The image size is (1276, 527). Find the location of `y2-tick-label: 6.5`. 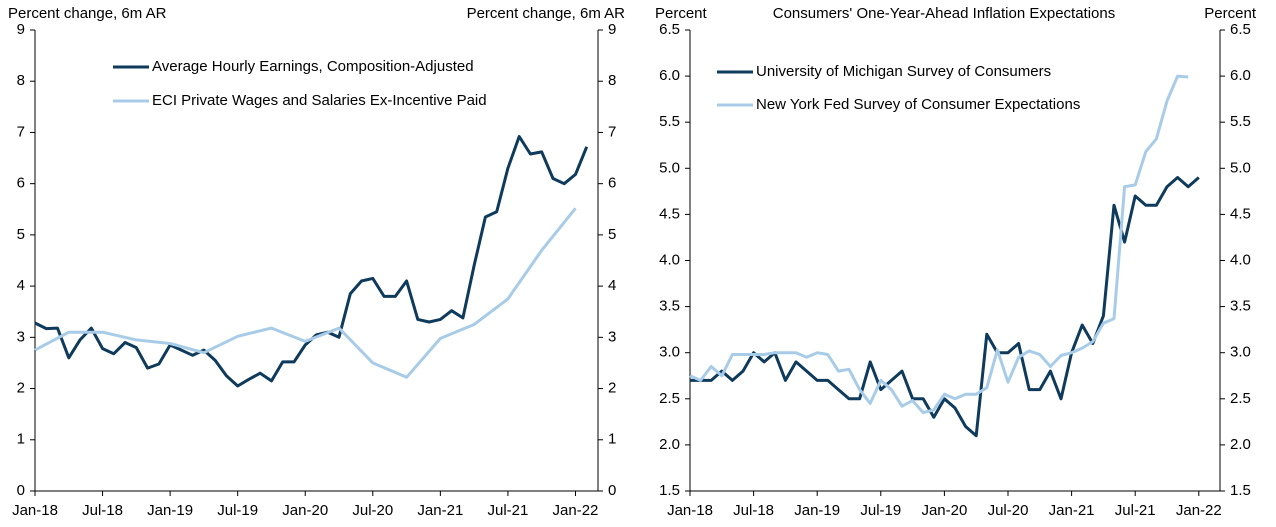

y2-tick-label: 6.5 is located at coordinates (1240, 29).